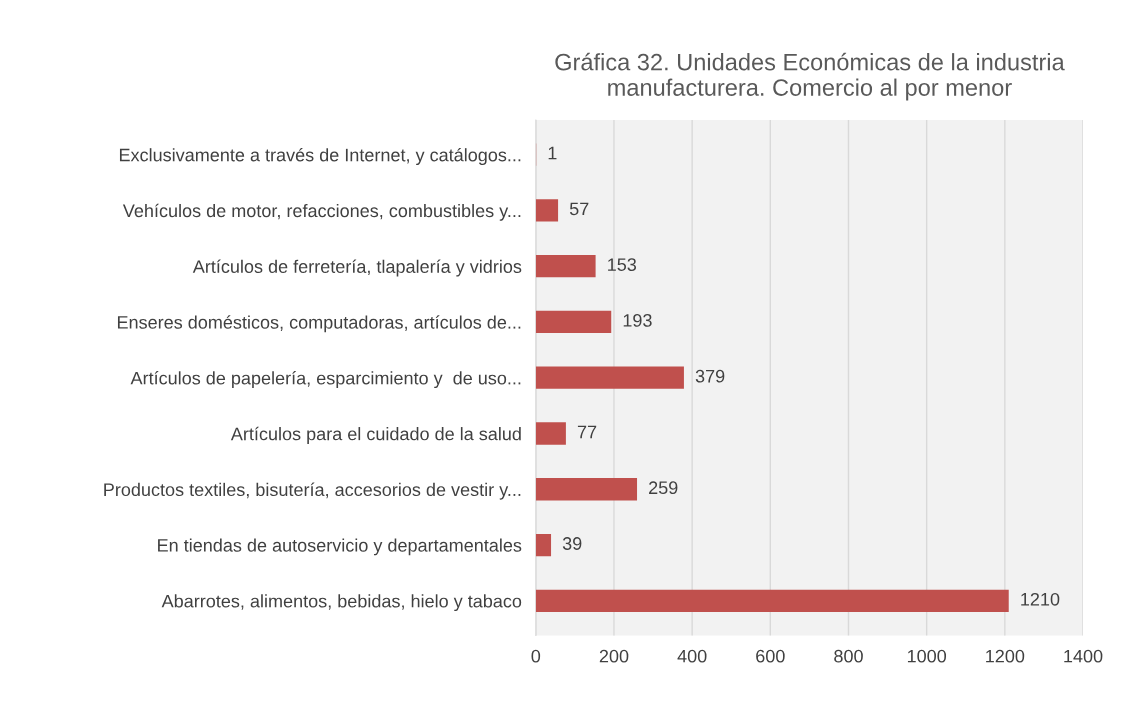  I want to click on data-label: 1, so click(552, 153).